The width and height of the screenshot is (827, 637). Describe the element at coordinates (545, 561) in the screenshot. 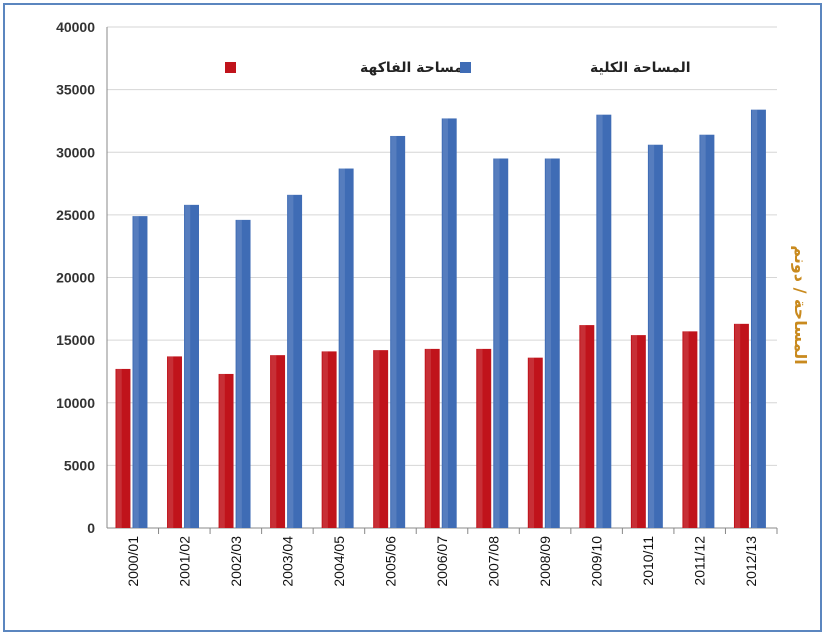

I see `x-tick-label: 2008/09` at that location.